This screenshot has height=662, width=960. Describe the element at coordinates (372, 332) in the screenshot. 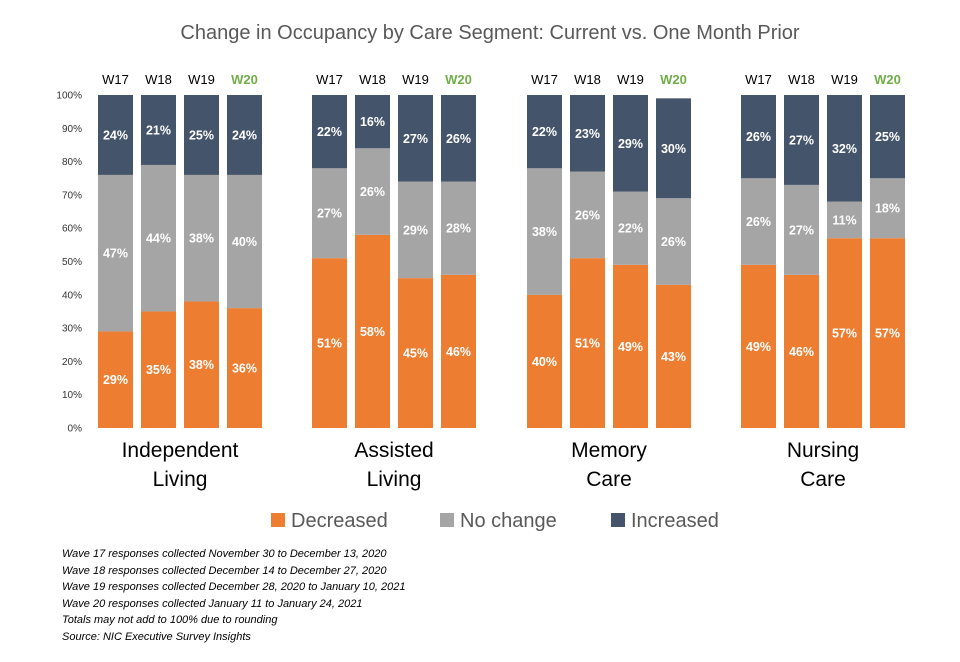

I see `data-label-decreased: 58%` at that location.